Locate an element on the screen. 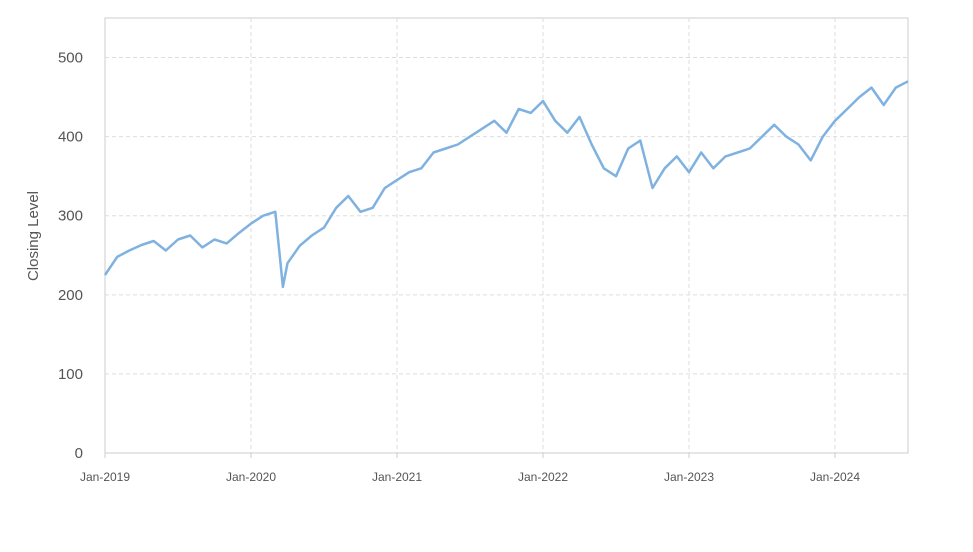  x-tick-label: Jan-2023 is located at coordinates (689, 477).